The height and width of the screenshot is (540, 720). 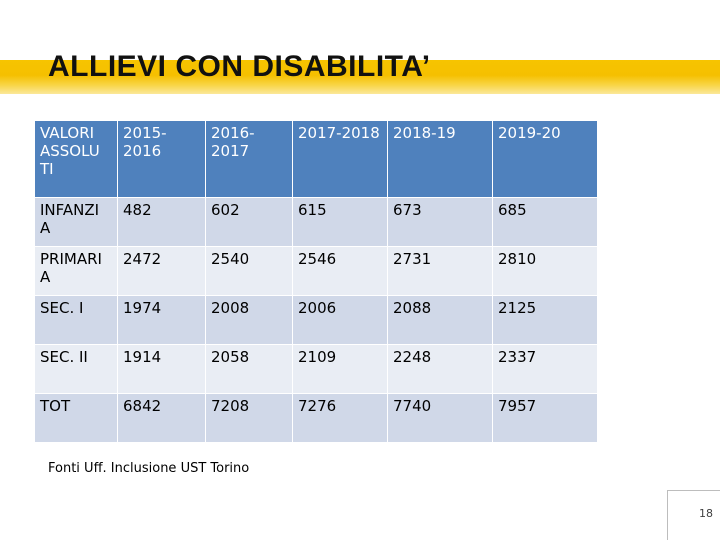 I want to click on column-header: 2019-20, so click(x=545, y=159).